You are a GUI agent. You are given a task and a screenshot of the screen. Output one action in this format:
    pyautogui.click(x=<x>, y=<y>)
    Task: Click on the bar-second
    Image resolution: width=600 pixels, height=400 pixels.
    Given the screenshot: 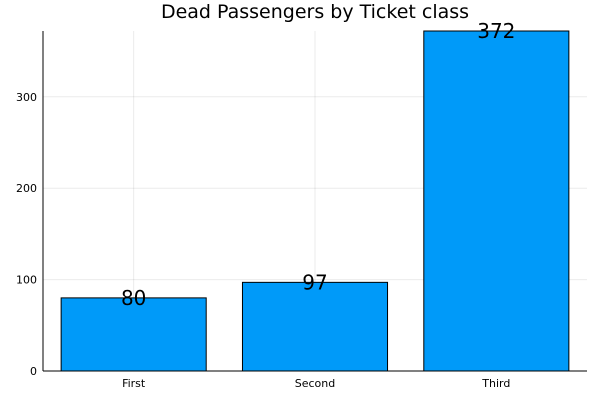 What is the action you would take?
    pyautogui.click(x=315, y=326)
    